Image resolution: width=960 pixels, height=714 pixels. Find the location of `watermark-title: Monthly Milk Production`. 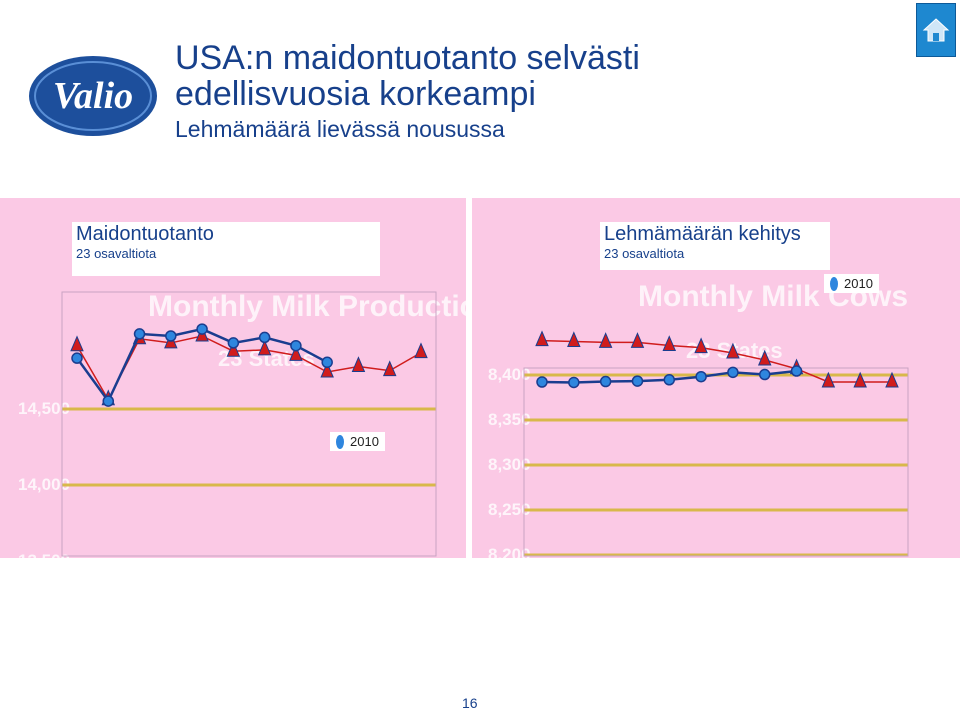

watermark-title: Monthly Milk Production is located at coordinates (307, 306).